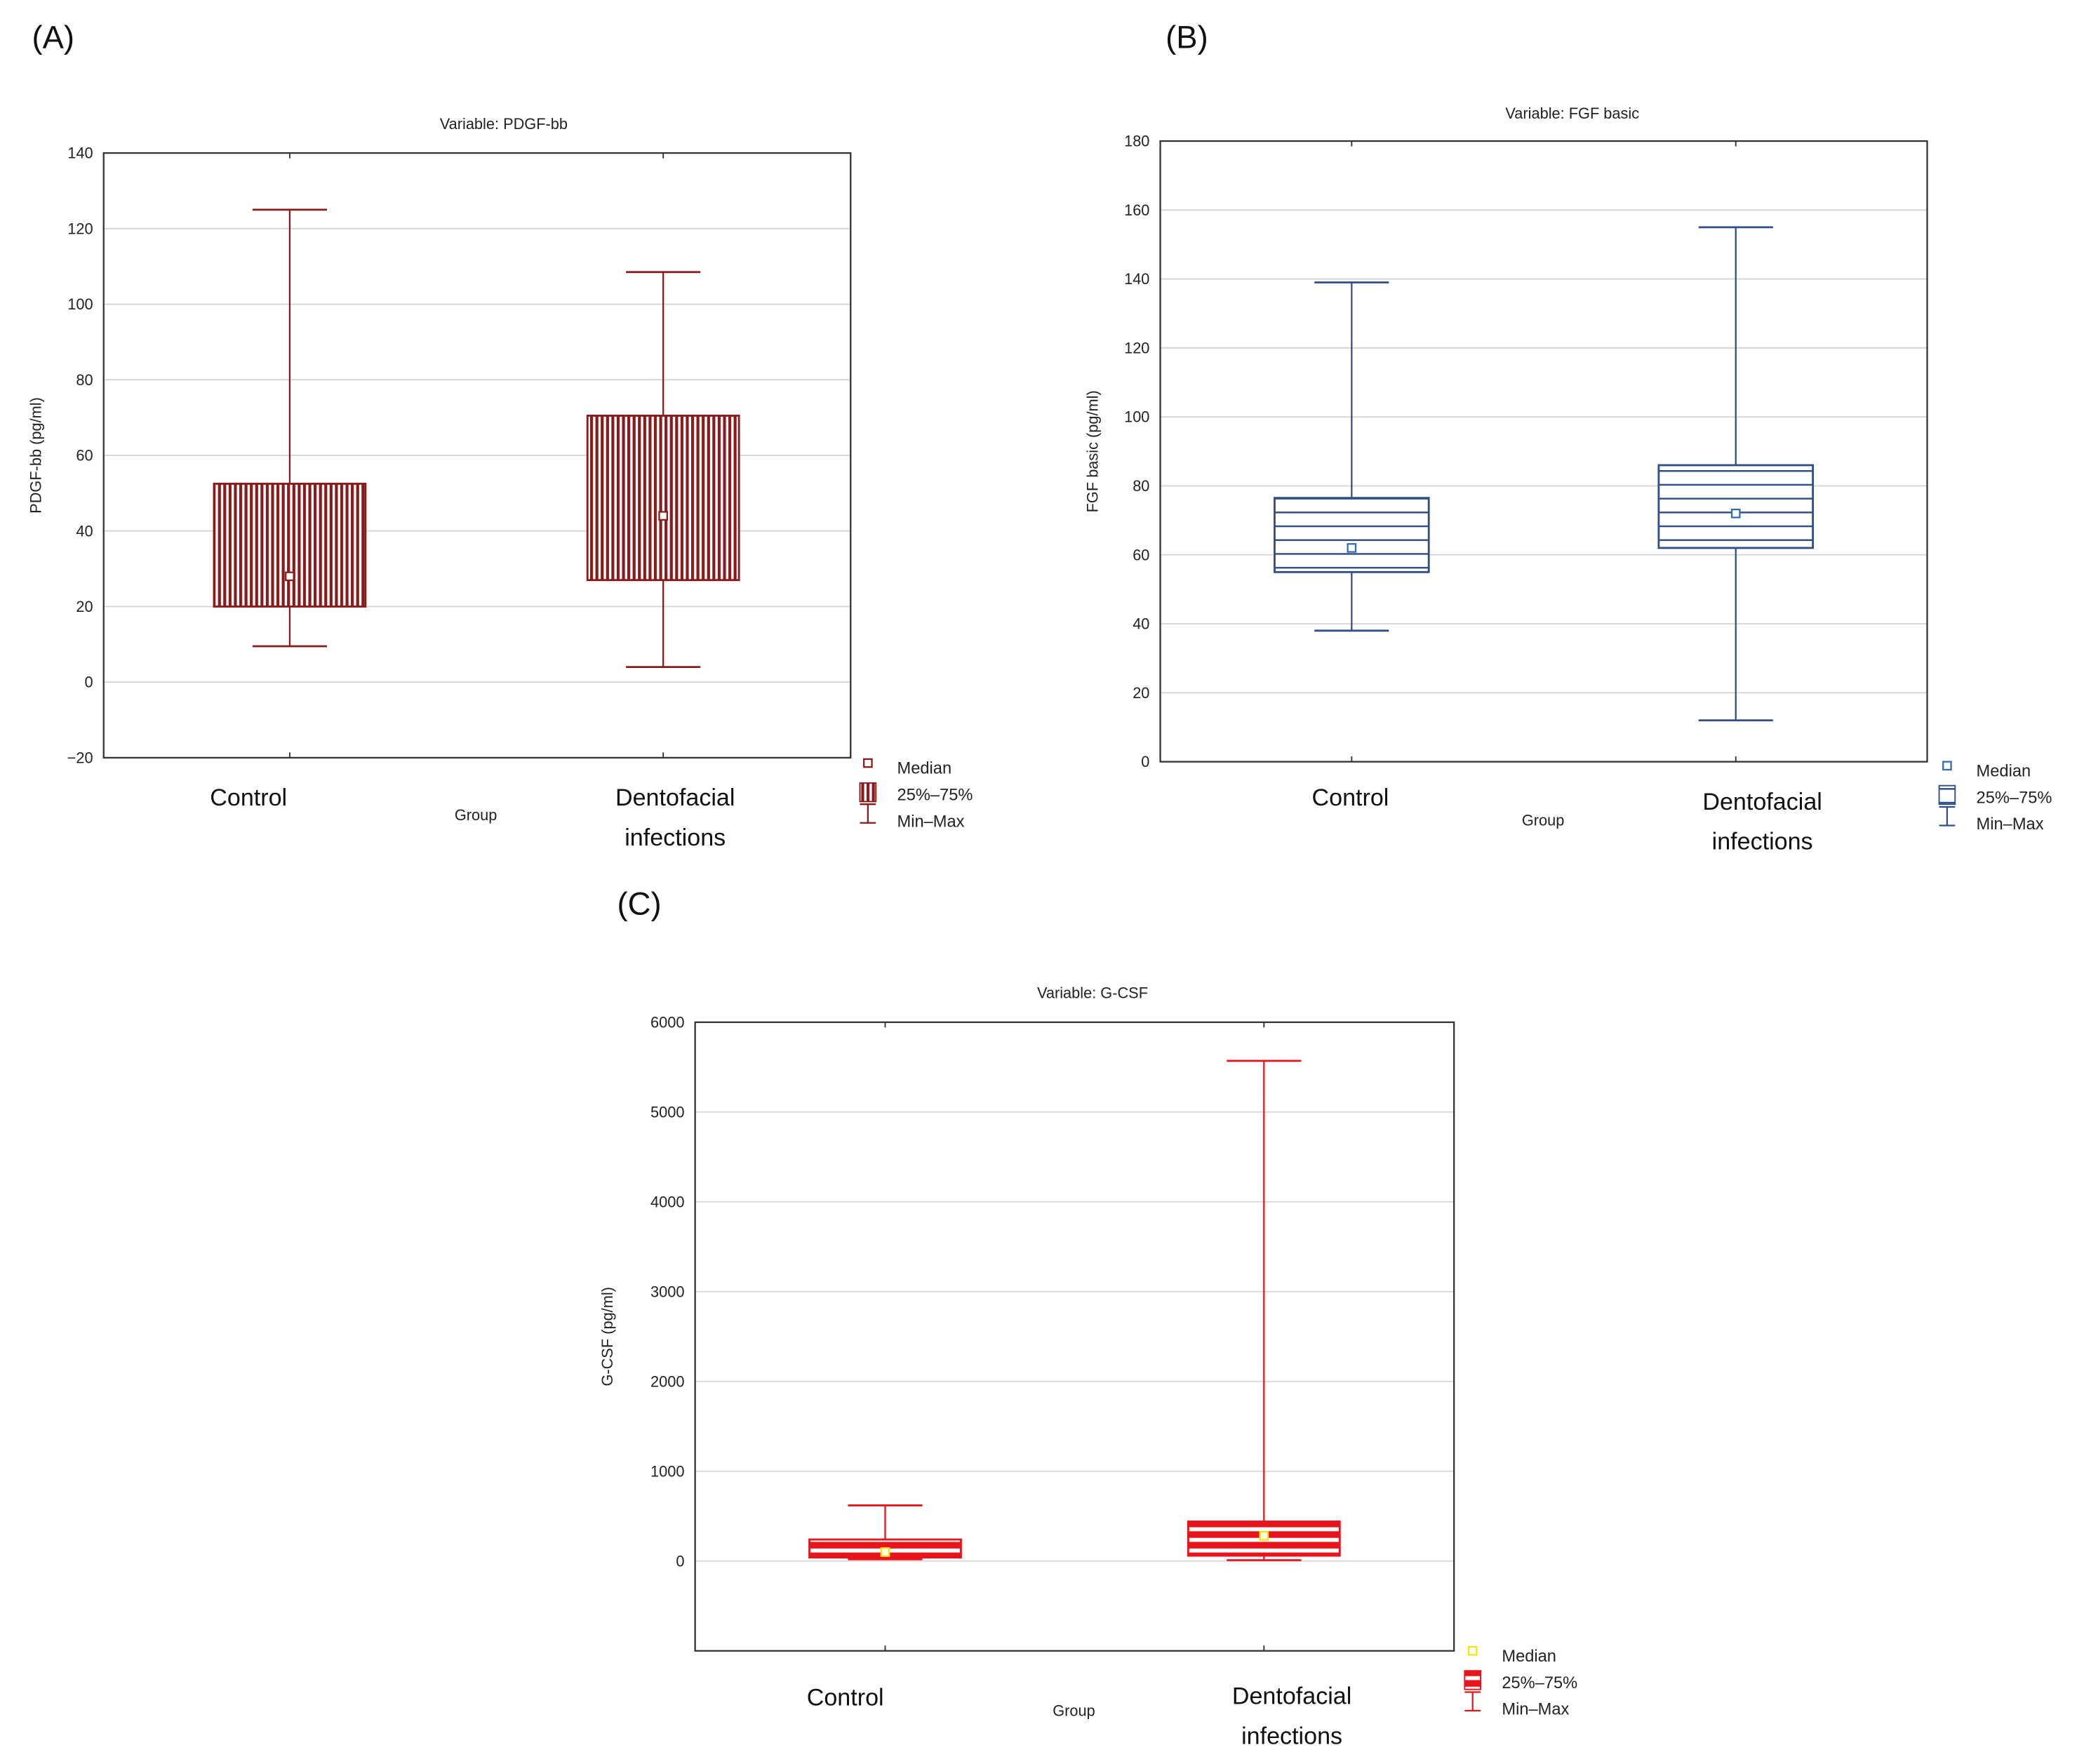 This screenshot has height=1764, width=2084. Describe the element at coordinates (504, 124) in the screenshot. I see `chart-title: Variable: PDGF-bb` at that location.